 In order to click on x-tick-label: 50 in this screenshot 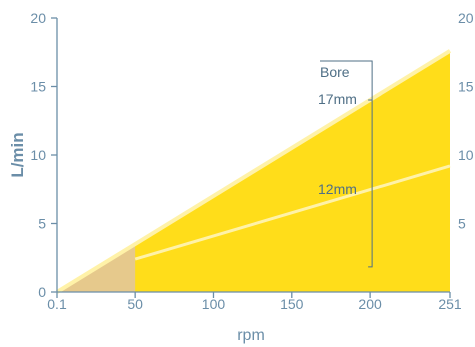, I will do `click(135, 304)`.